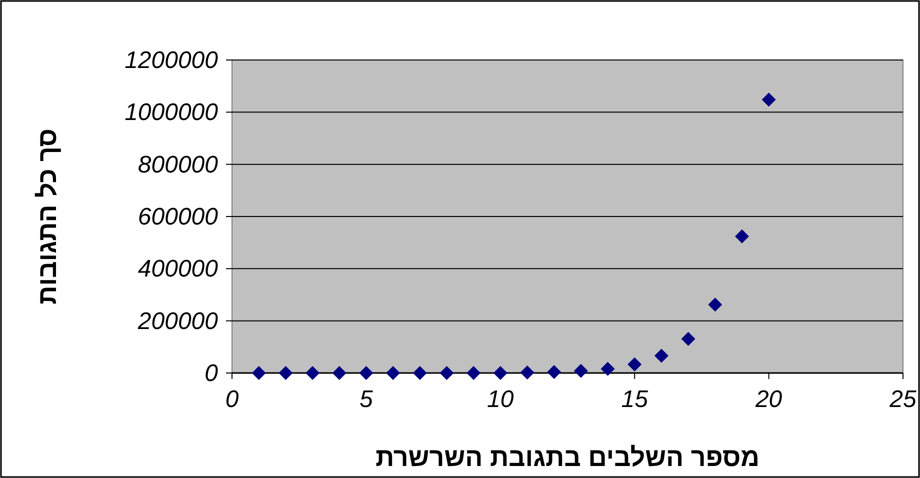  Describe the element at coordinates (567, 457) in the screenshot. I see `x-axis-title: מספר השלבים בתגובת השרשרת` at that location.